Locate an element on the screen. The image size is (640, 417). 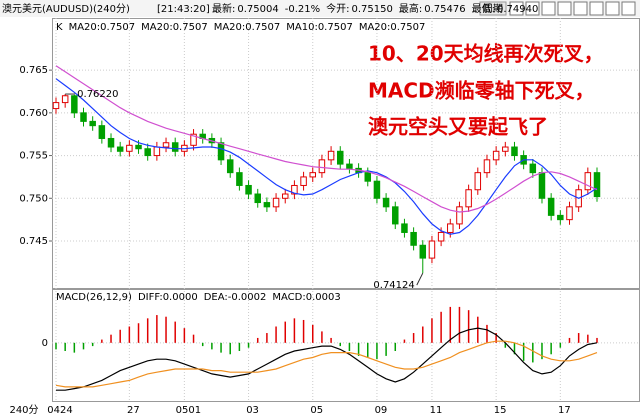
field-label: 最低: is located at coordinates (483, 8).